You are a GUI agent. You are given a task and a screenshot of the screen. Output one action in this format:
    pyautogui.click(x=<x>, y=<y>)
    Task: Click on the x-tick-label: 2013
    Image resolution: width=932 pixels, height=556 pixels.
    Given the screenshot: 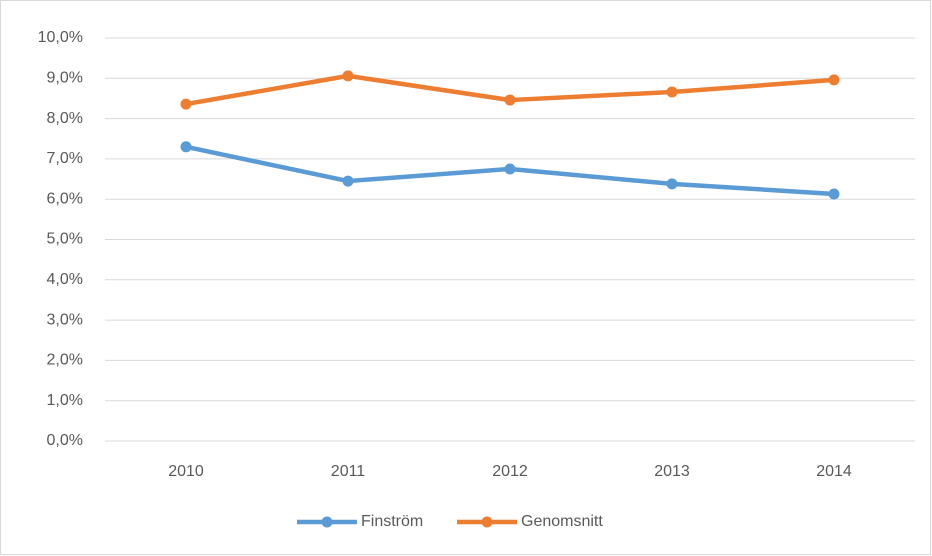 What is the action you would take?
    pyautogui.click(x=672, y=471)
    